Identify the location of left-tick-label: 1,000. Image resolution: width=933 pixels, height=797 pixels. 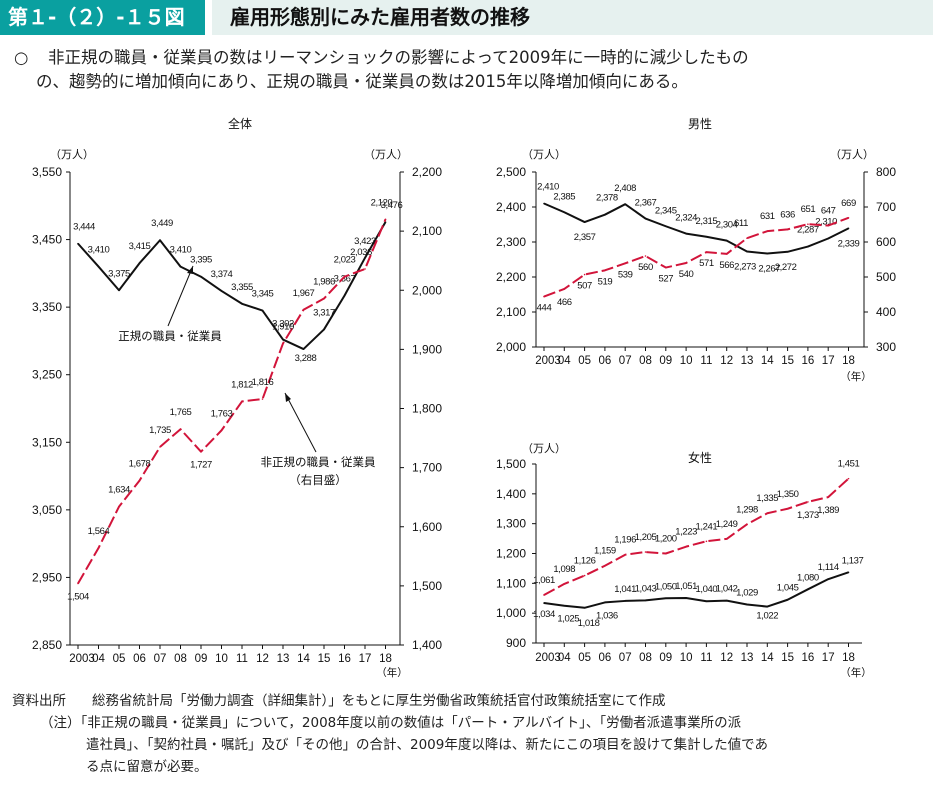
(511, 613).